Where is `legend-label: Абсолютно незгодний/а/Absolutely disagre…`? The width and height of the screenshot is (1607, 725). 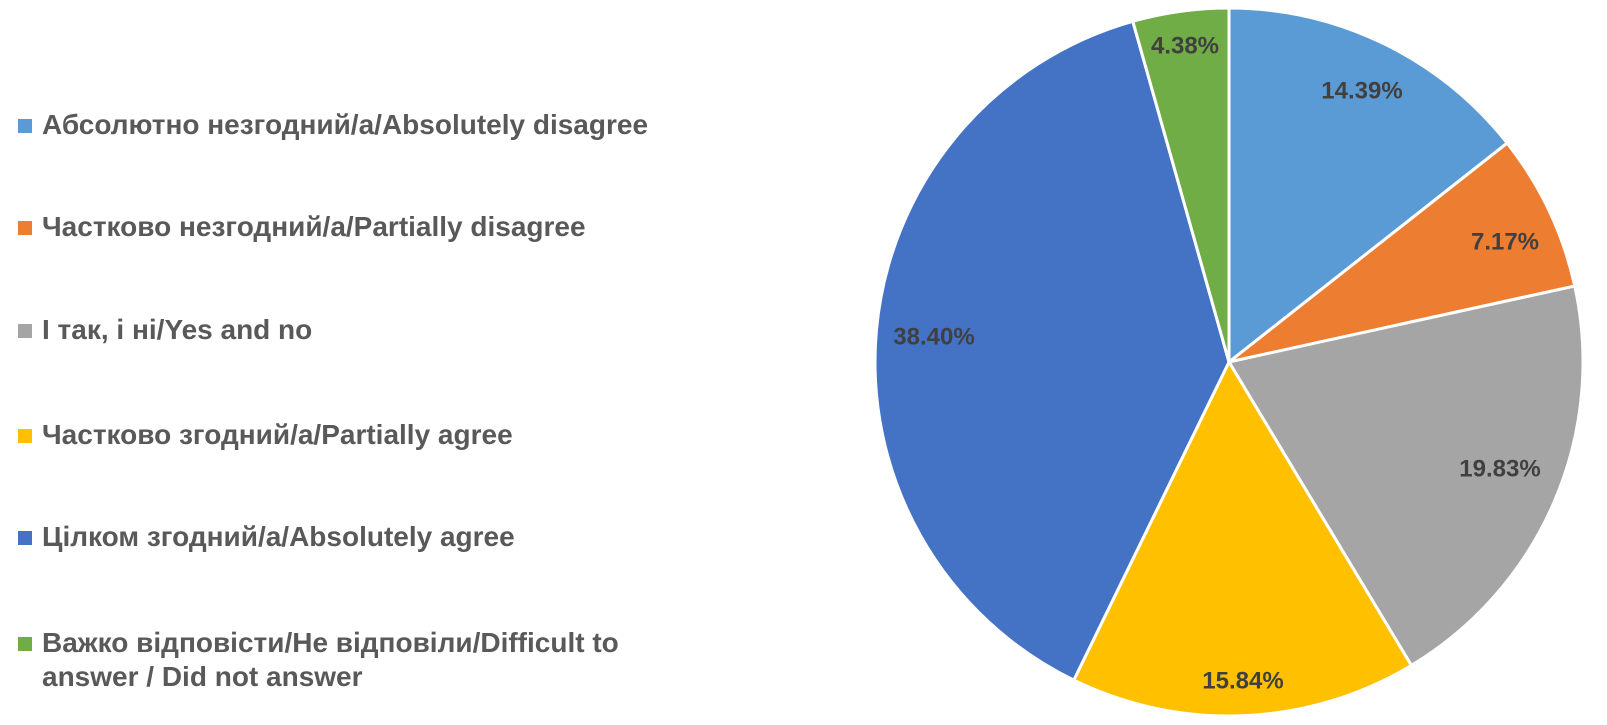
legend-label: Абсолютно незгодний/а/Absolutely disagre… is located at coordinates (345, 124).